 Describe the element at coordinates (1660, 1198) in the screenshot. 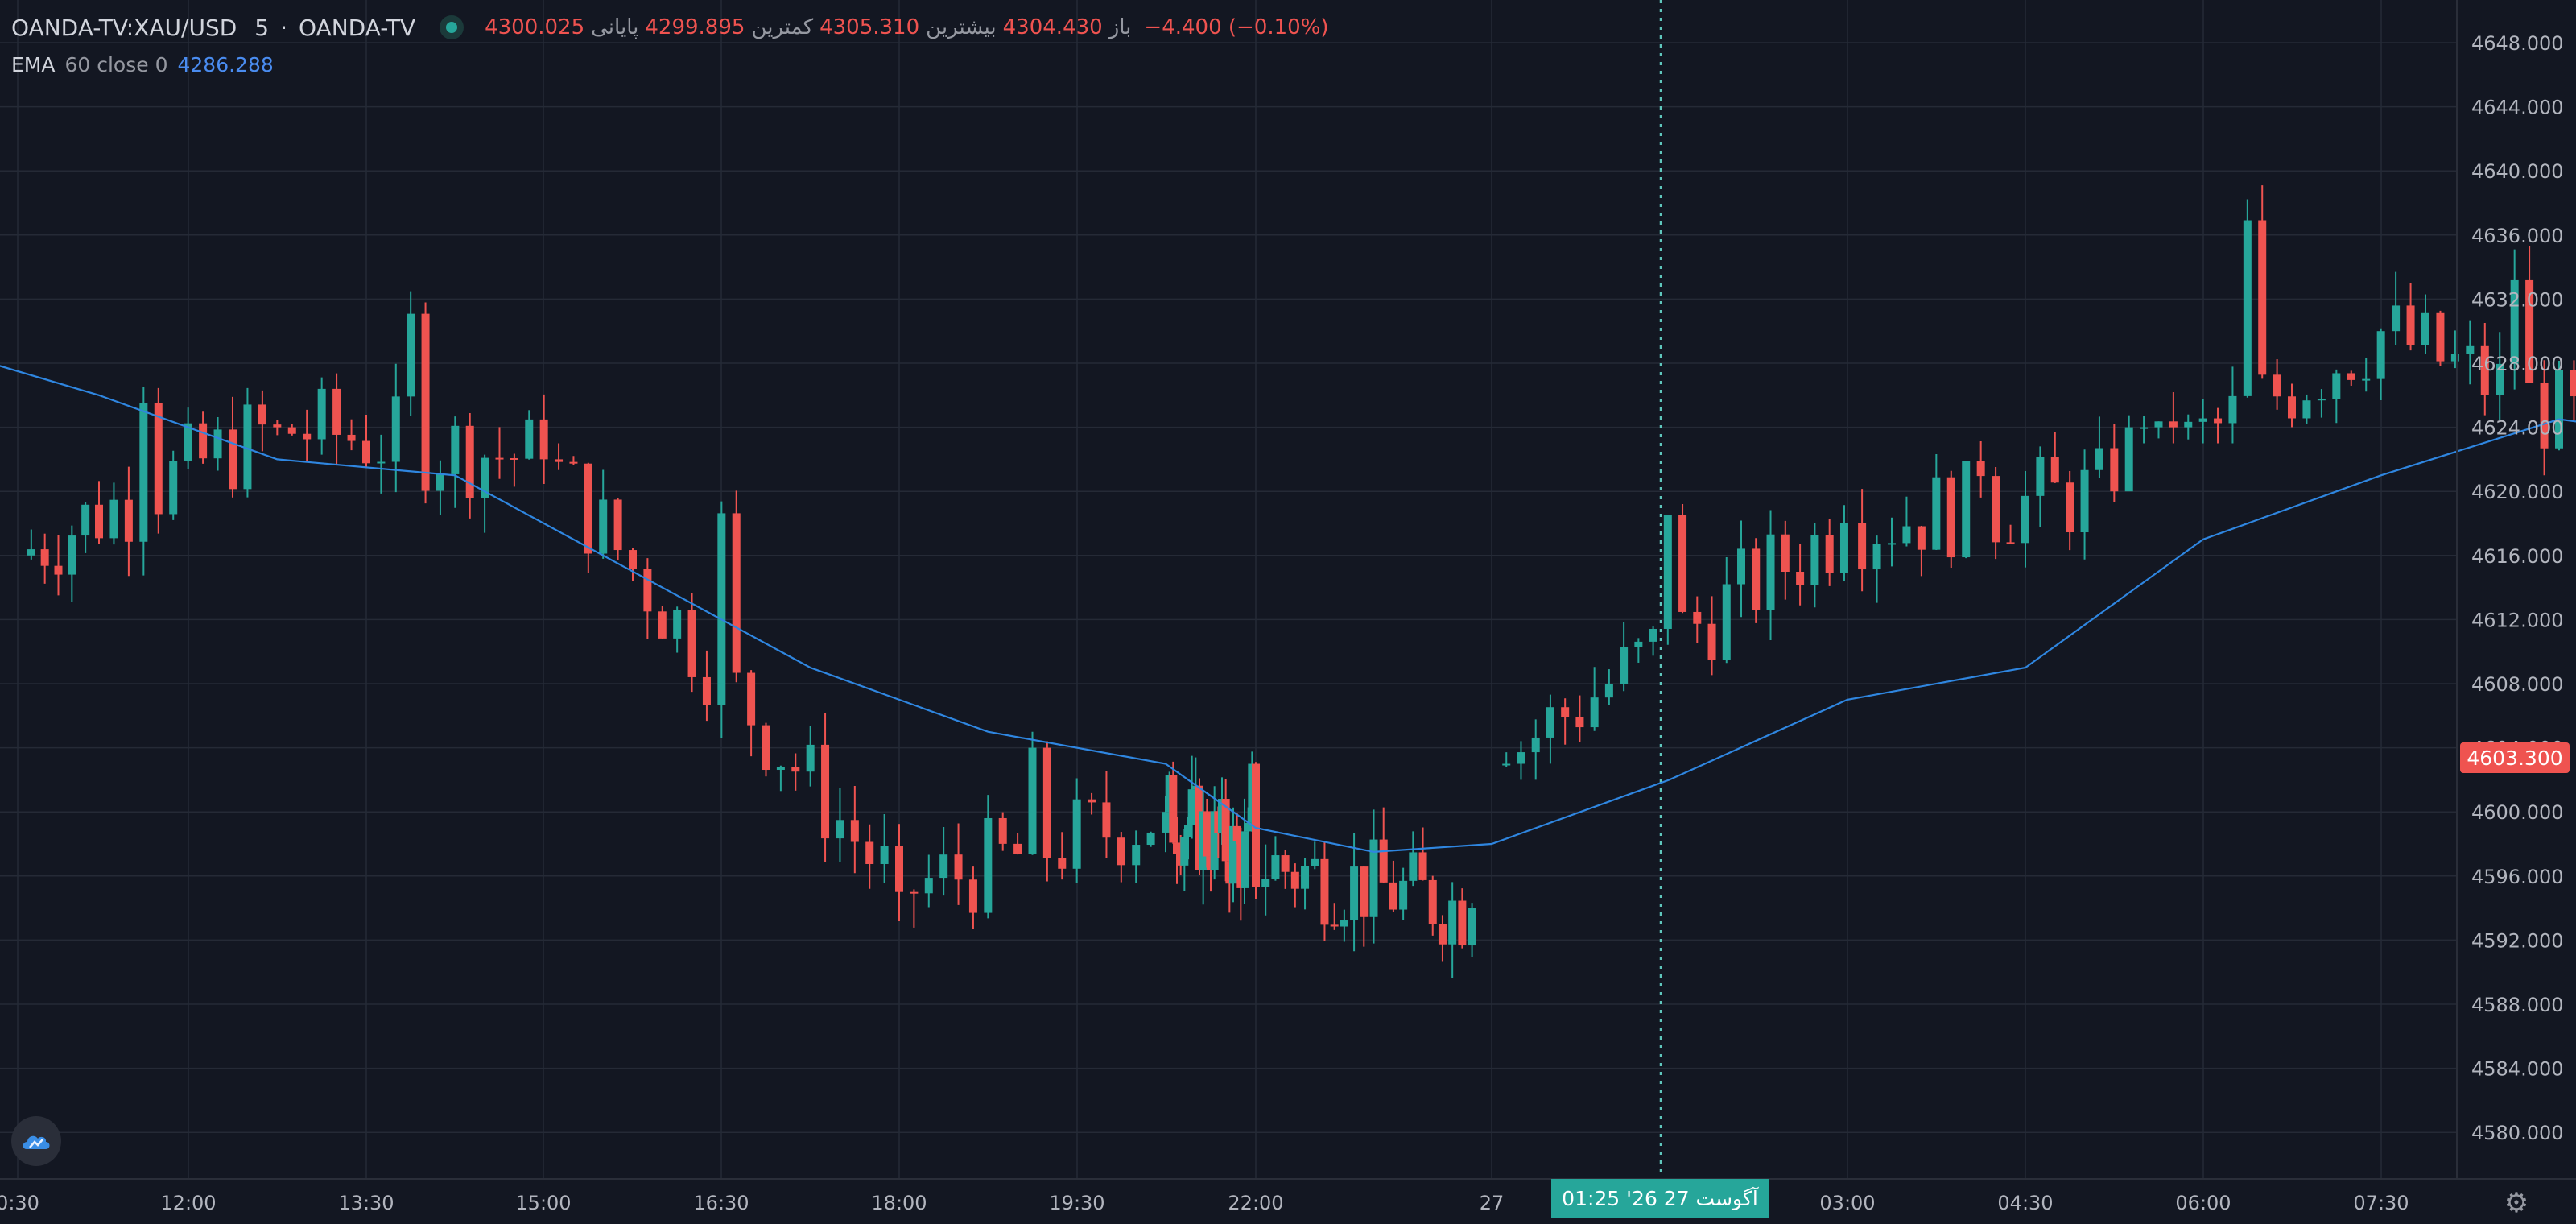

I see `crosshair-time-badge-bg` at that location.